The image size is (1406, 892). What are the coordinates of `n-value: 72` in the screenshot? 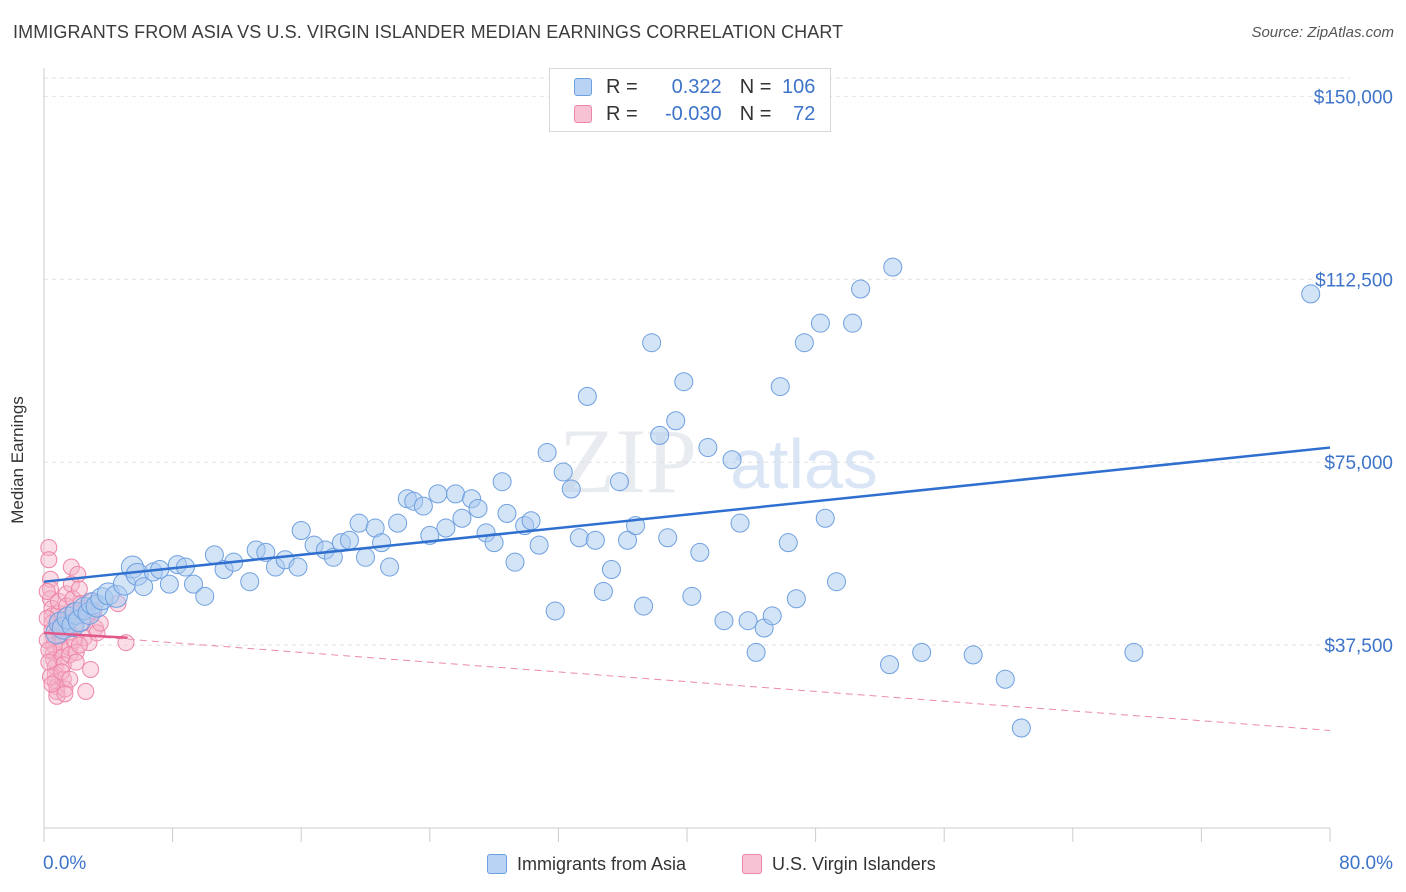 It's located at (804, 113).